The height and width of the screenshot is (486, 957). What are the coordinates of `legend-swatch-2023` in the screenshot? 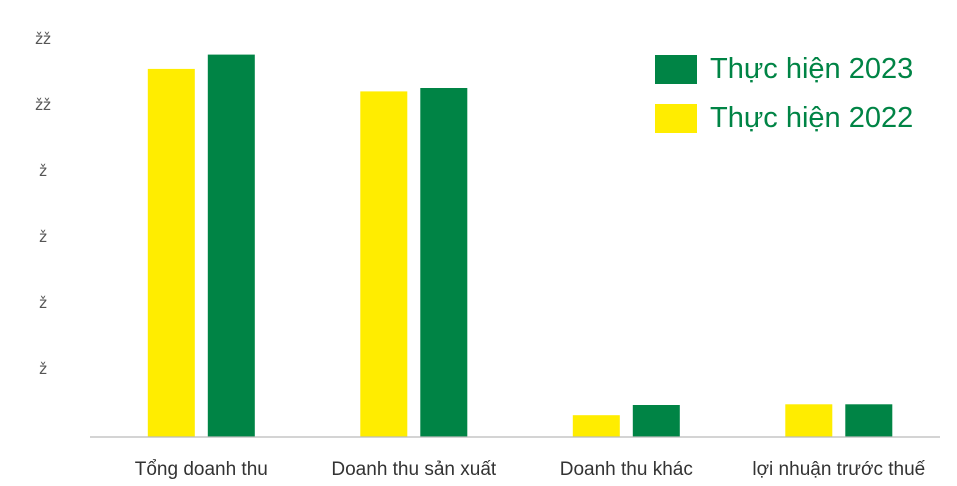 It's located at (676, 69).